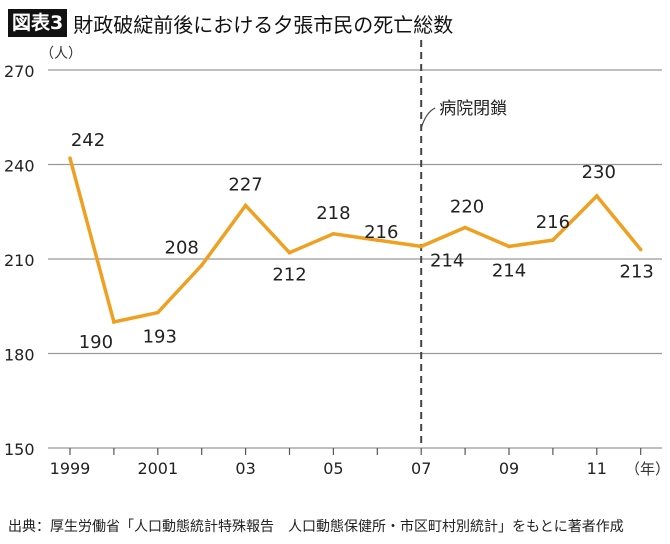  I want to click on chart-title: 図表3 財政破綻前後における夕張市民の死亡総数, so click(230, 23).